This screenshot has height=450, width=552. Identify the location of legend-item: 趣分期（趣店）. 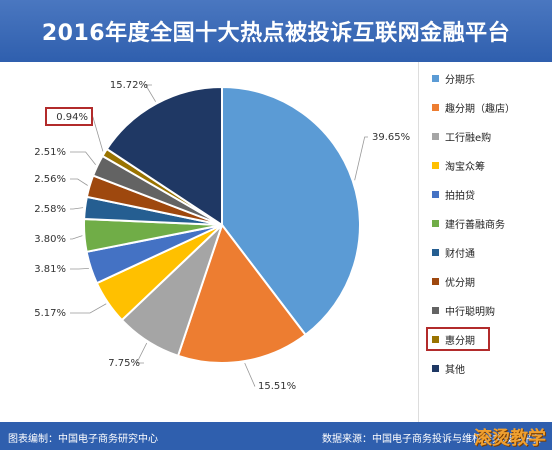
(473, 107).